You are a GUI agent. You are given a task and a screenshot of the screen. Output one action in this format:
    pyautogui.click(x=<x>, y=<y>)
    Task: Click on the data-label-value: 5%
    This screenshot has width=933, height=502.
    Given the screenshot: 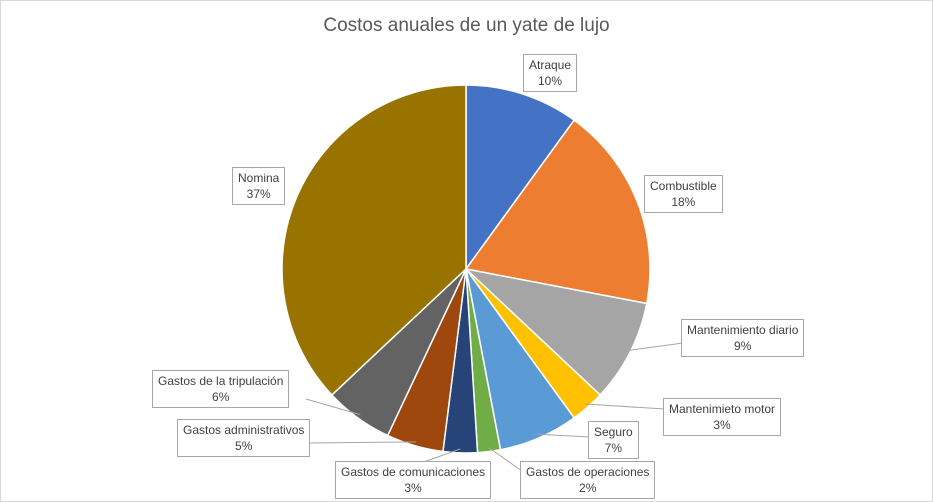 What is the action you would take?
    pyautogui.click(x=243, y=446)
    